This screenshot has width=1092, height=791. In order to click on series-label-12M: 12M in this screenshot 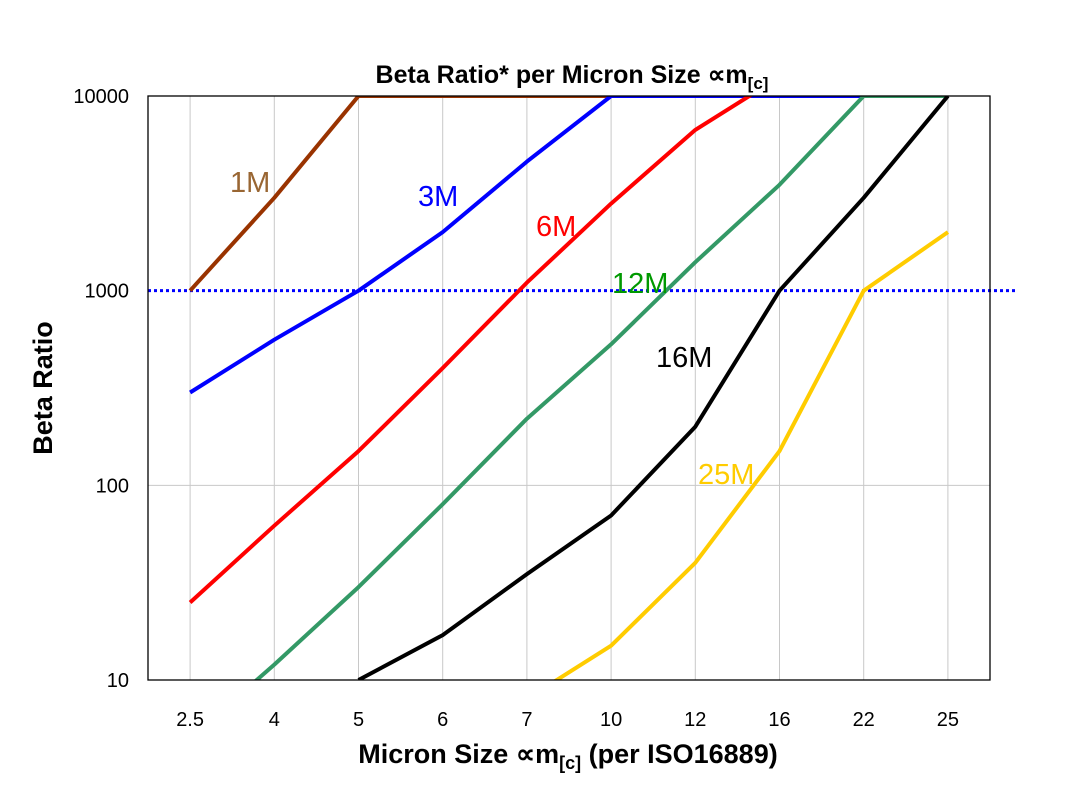, I will do `click(640, 284)`.